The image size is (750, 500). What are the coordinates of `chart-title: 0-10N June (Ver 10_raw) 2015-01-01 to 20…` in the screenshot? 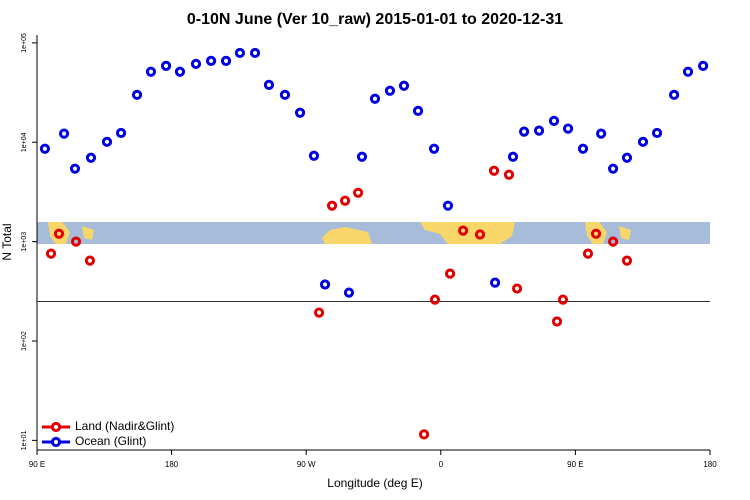 It's located at (375, 19).